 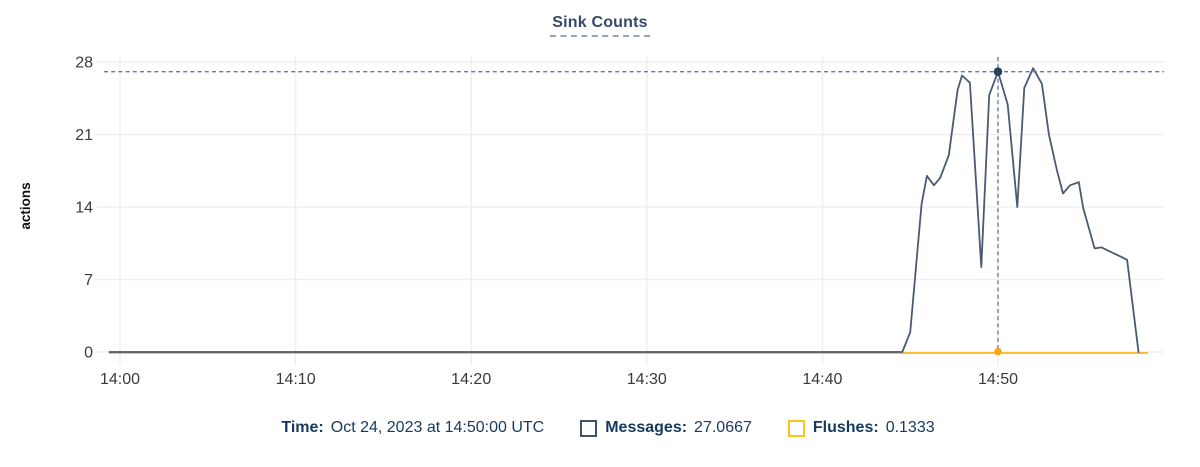 I want to click on messages-swatch, so click(x=589, y=428).